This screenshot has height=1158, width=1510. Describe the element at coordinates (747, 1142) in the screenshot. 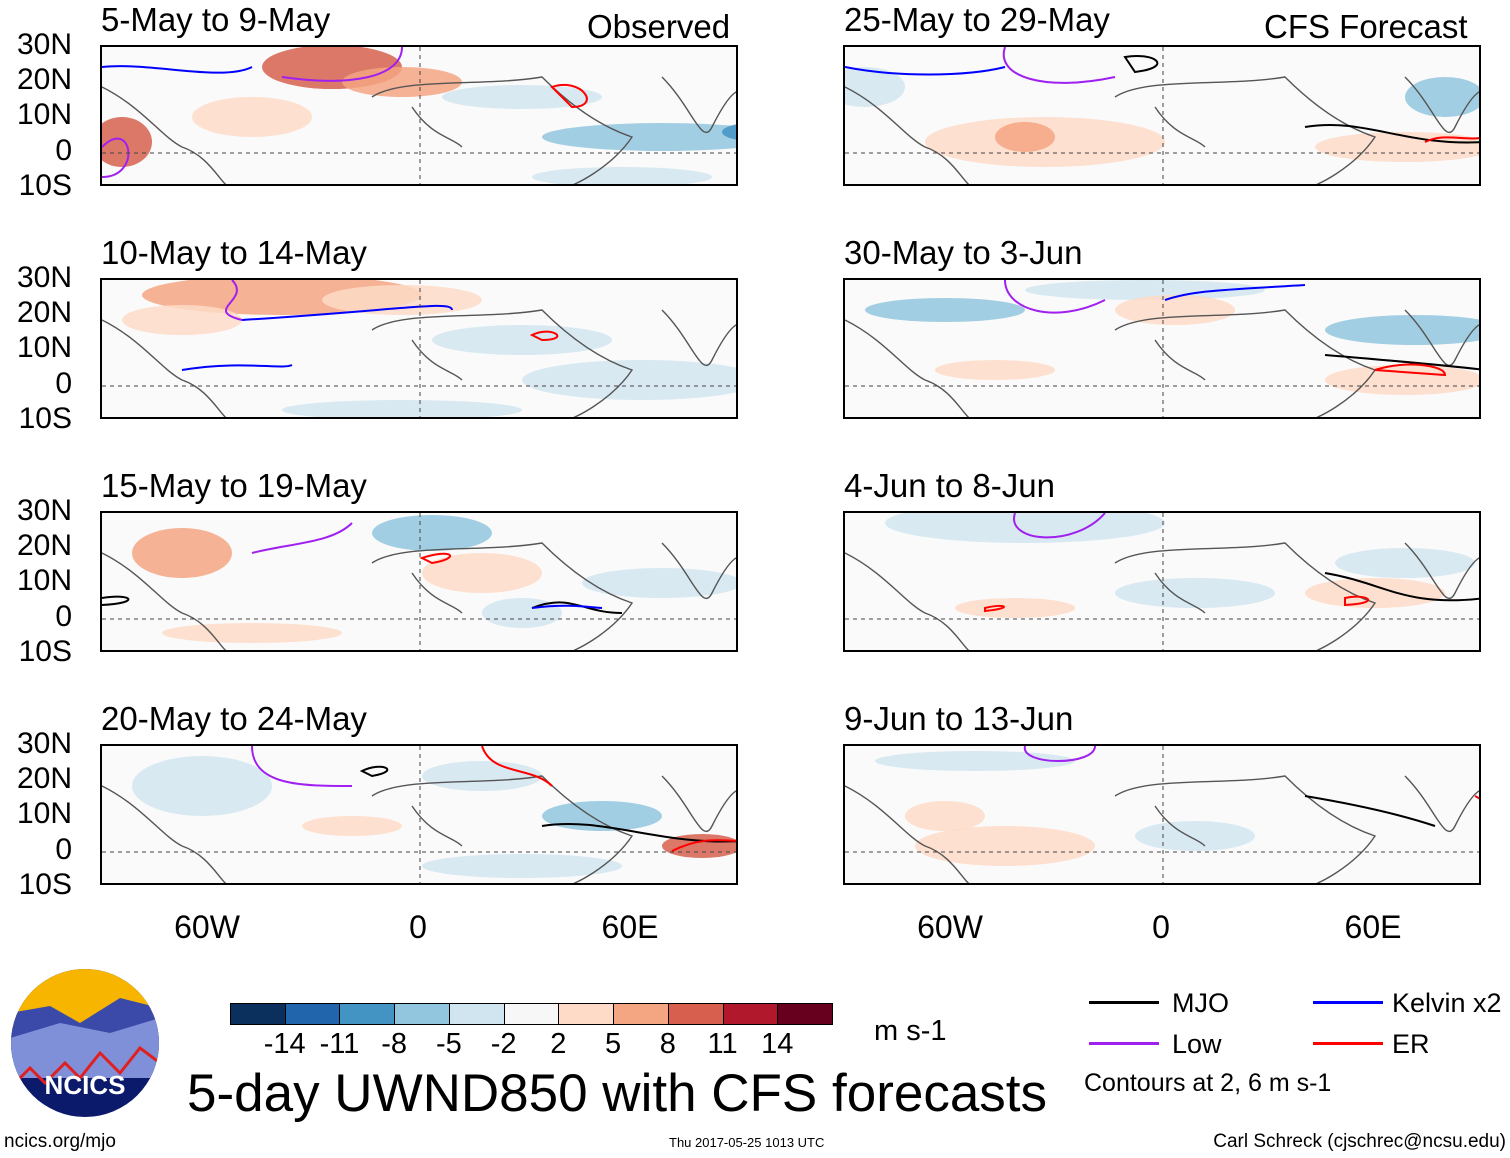

I see `footer-timestamp: Thu 2017-05-25 1013 UTC` at that location.